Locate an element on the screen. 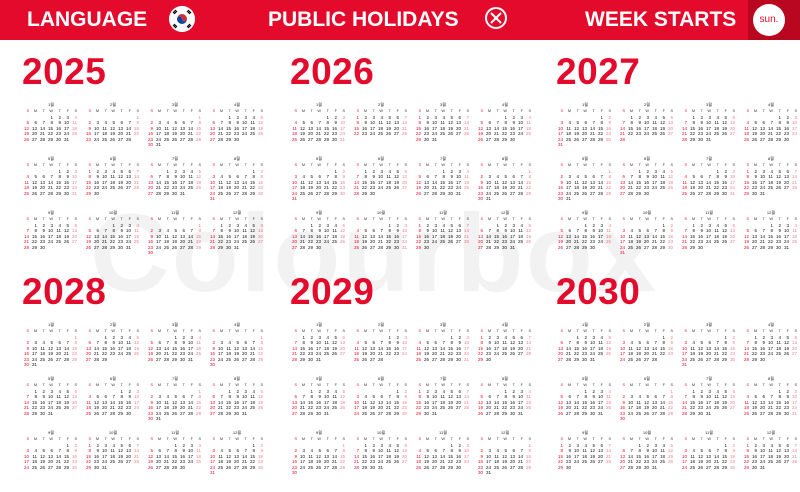 The height and width of the screenshot is (492, 800). day-cell: 12 is located at coordinates (450, 396).